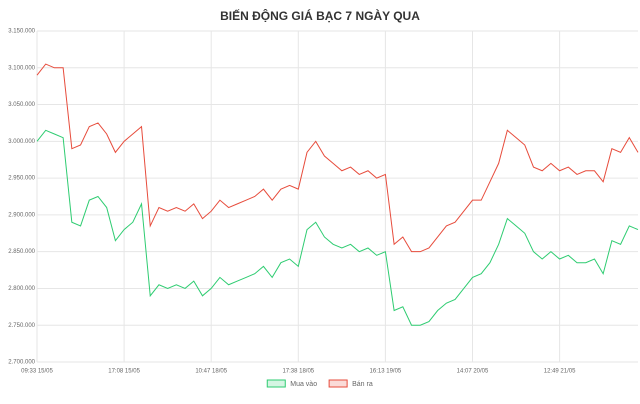  Describe the element at coordinates (124, 372) in the screenshot. I see `x-tick-label: 17:08 15/05` at that location.